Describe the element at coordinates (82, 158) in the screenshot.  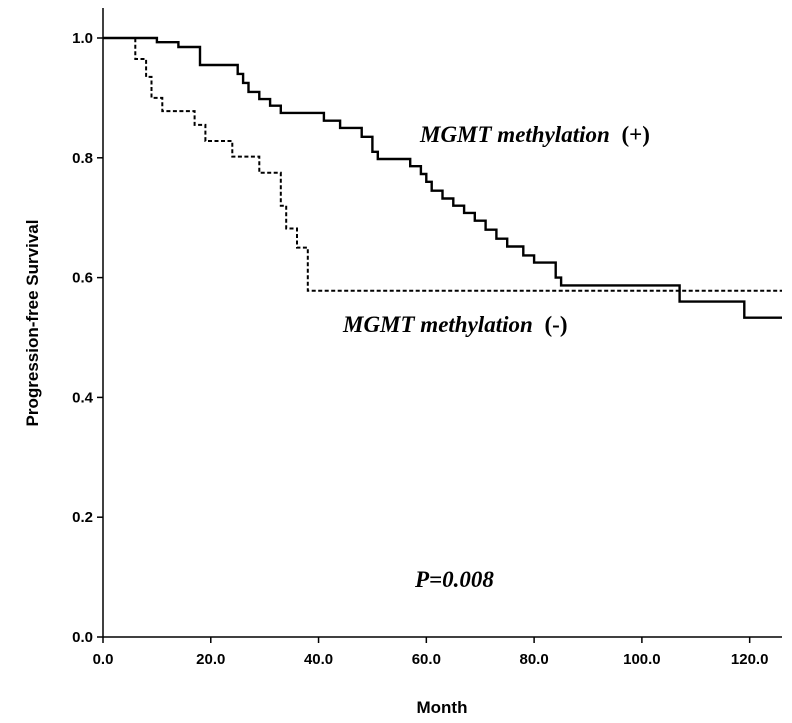
I see `y-tick-label: 0.8` at that location.